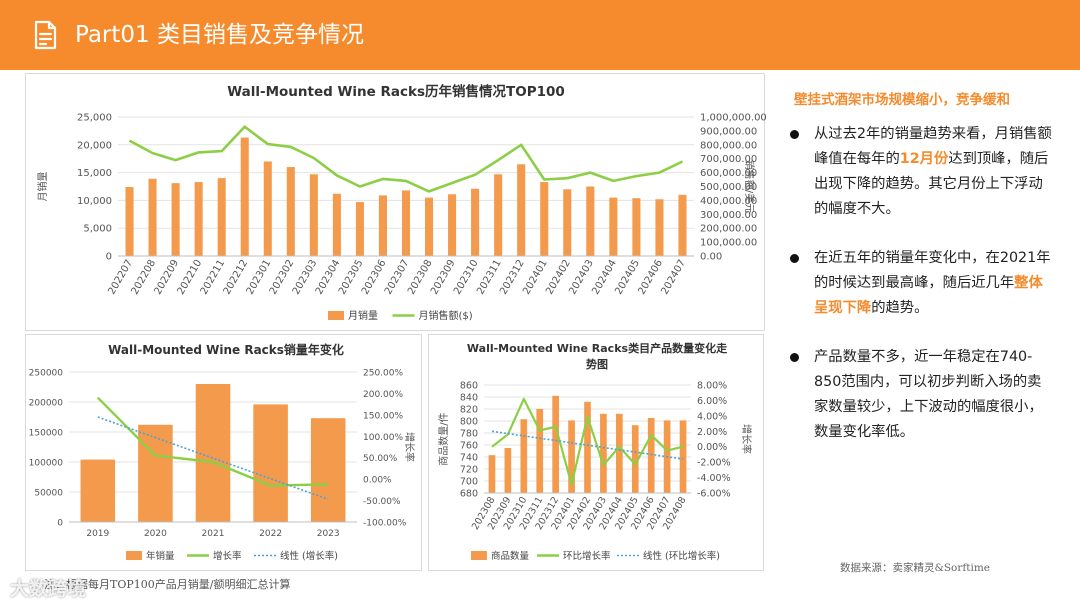 The height and width of the screenshot is (606, 1080). What do you see at coordinates (443, 438) in the screenshot?
I see `y-axis-label: 商品数量/件` at bounding box center [443, 438].